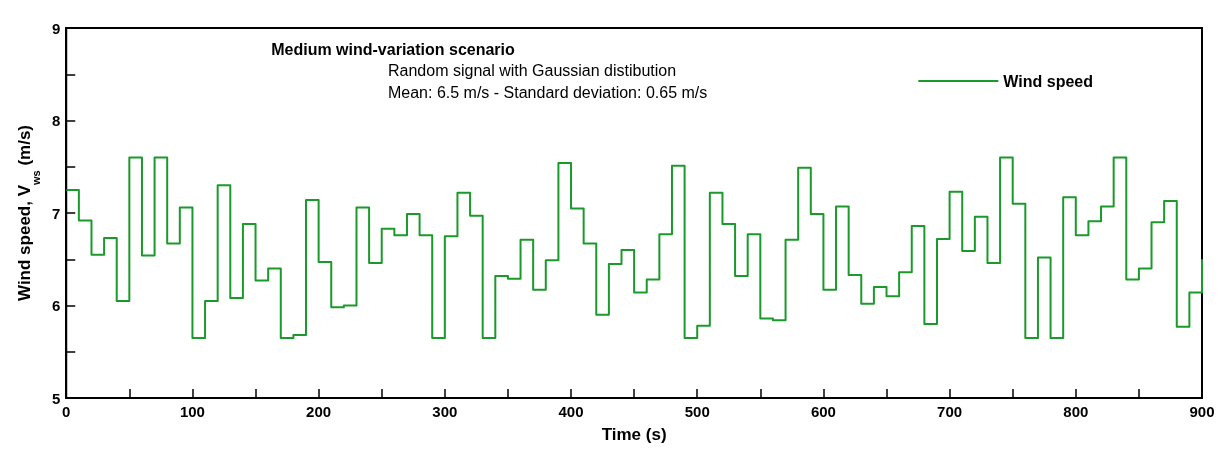 This screenshot has width=1226, height=457. I want to click on x-tick-label: 900, so click(1202, 411).